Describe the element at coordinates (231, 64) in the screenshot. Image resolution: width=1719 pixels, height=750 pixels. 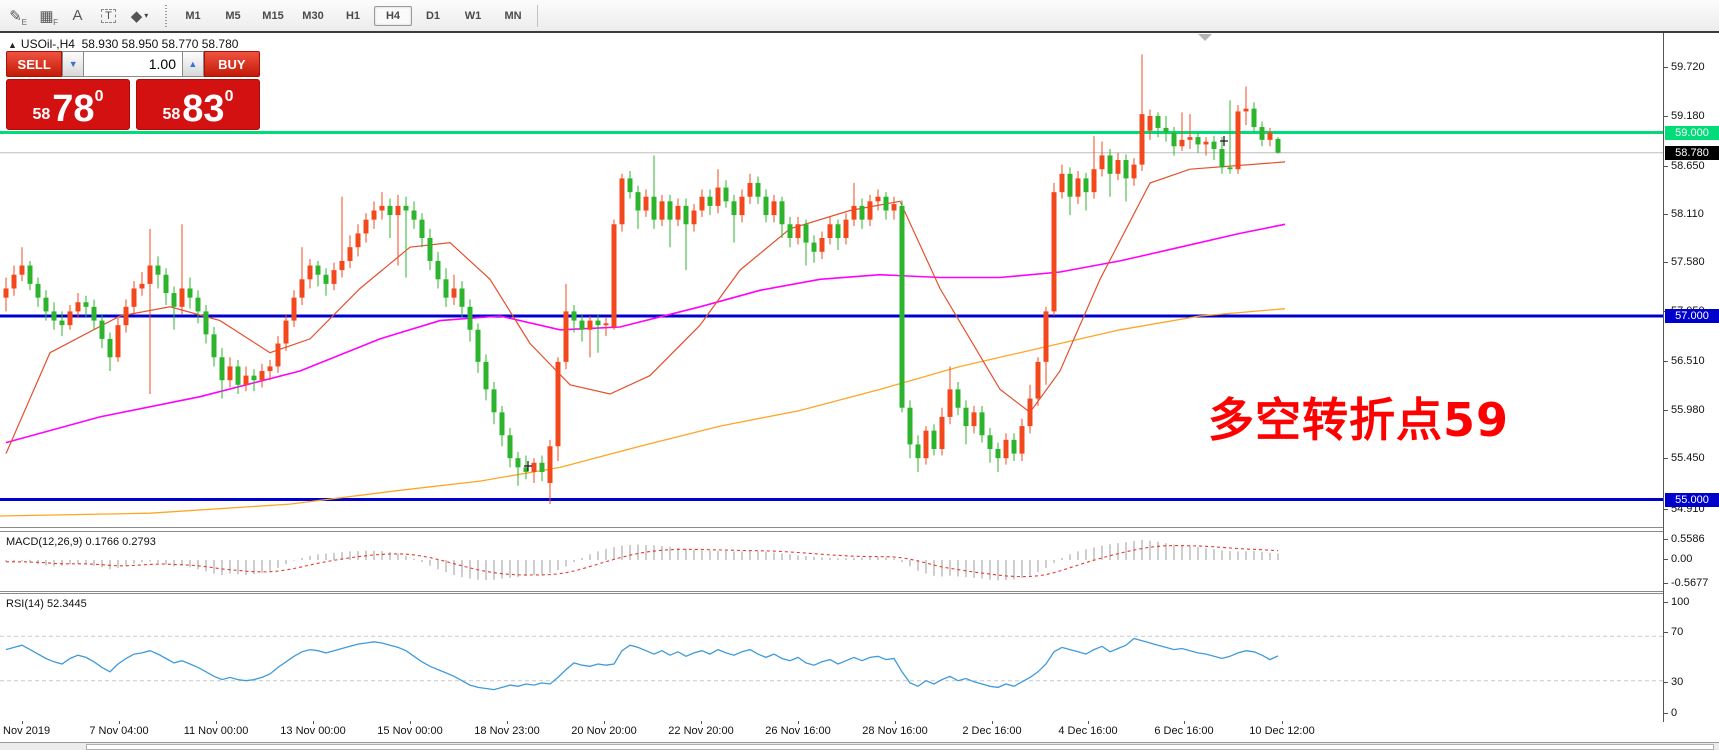
I see `buy-button: BUY` at that location.